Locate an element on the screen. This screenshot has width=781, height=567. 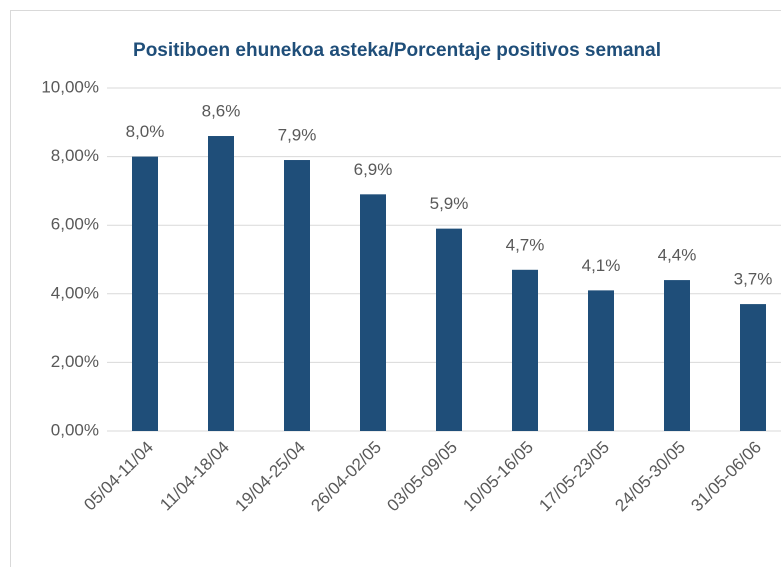
x-tick-label: 10/05-16/05 is located at coordinates (498, 477).